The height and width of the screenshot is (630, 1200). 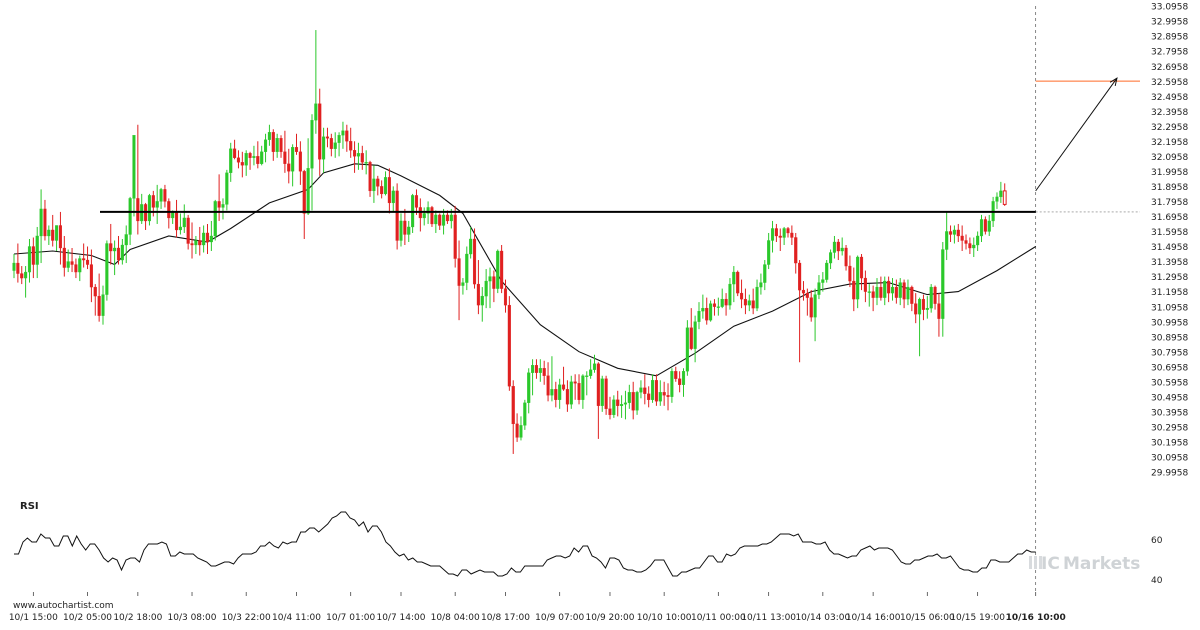 What do you see at coordinates (927, 618) in the screenshot?
I see `time-tick-label: 10/15 06:00` at bounding box center [927, 618].